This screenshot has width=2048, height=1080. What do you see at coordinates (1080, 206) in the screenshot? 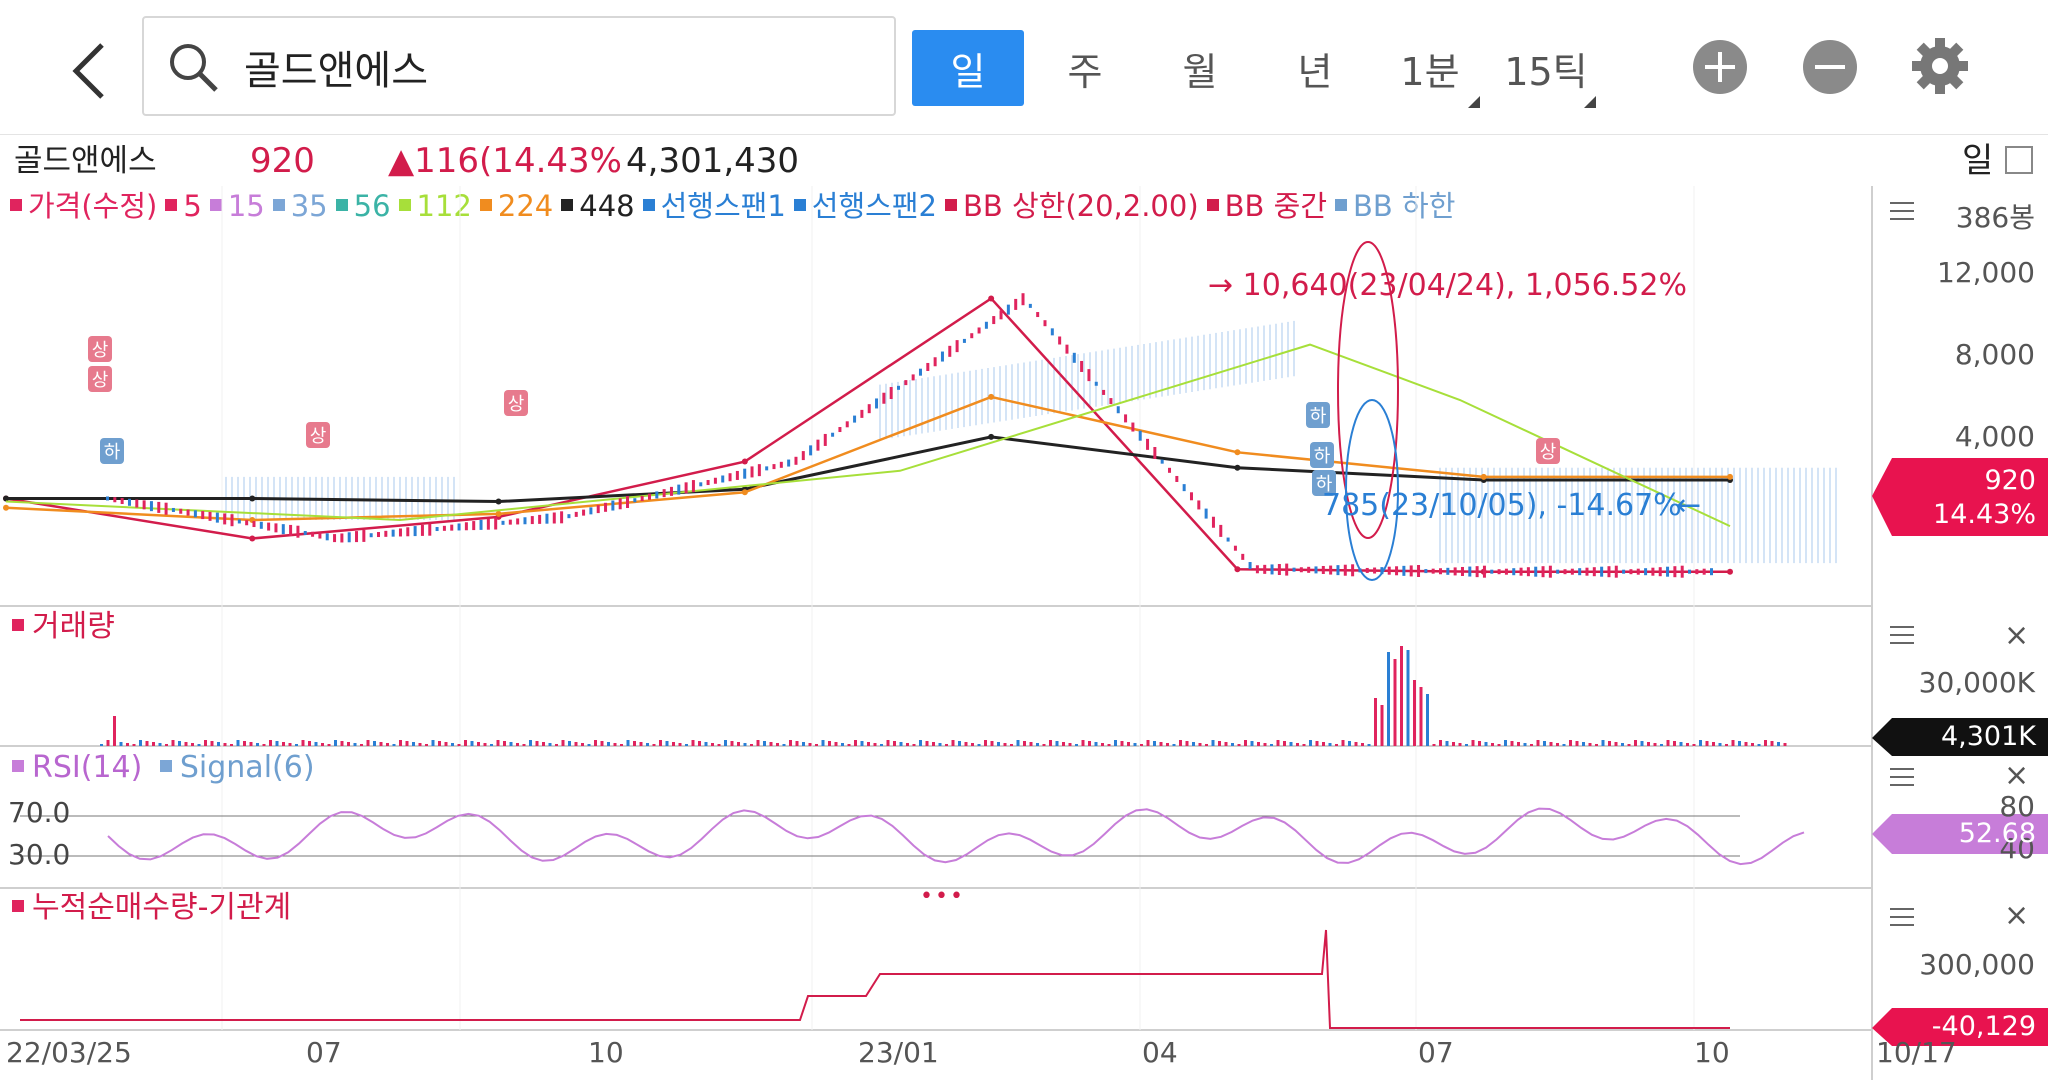
I see `legend-label: BB 상한(20,2.00)` at bounding box center [1080, 206].